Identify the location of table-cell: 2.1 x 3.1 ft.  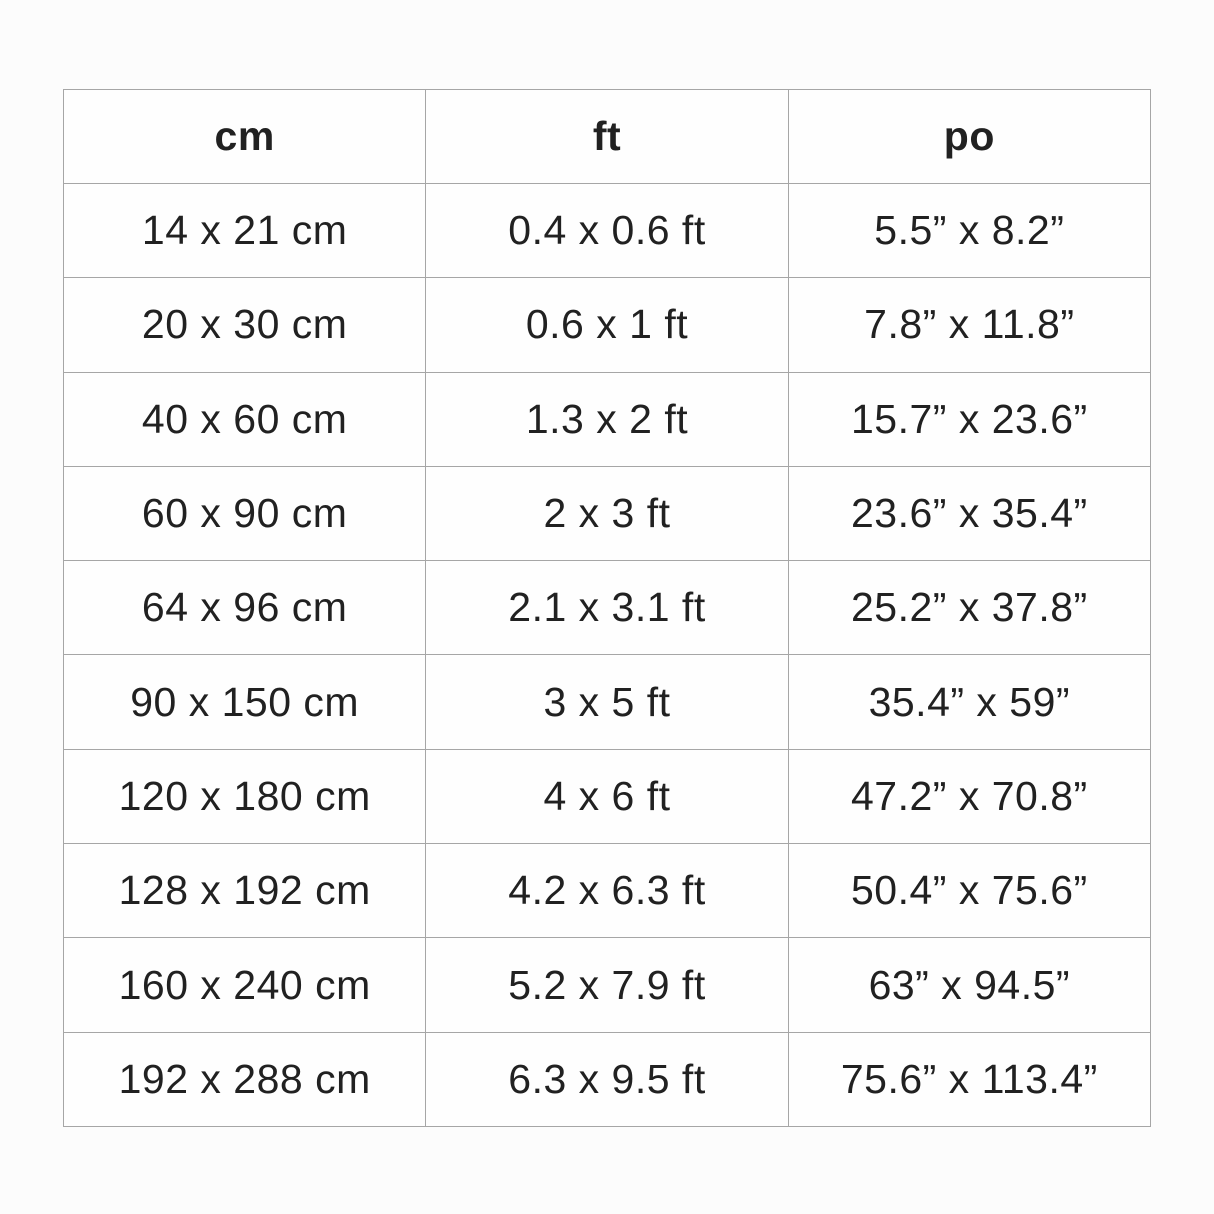
(607, 608).